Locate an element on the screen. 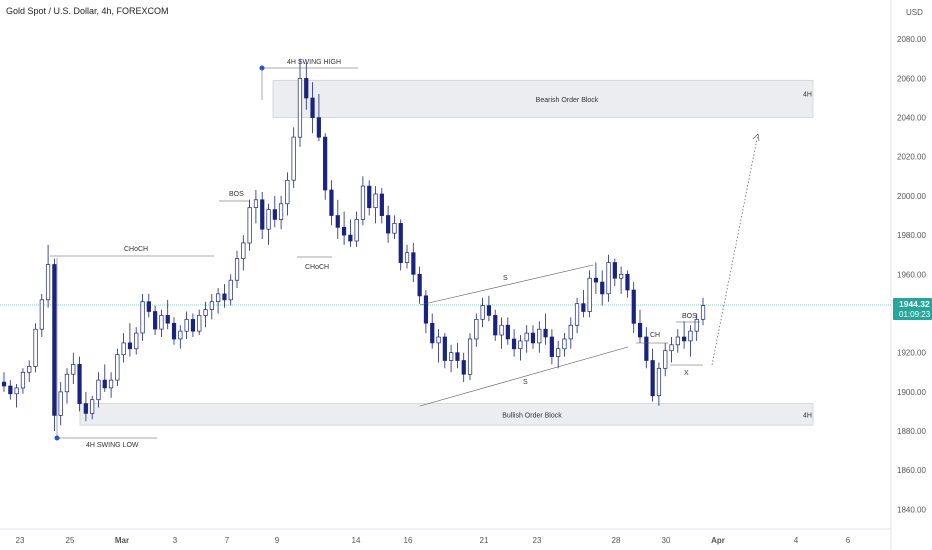 Image resolution: width=932 pixels, height=550 pixels. bullish-order-block is located at coordinates (446, 414).